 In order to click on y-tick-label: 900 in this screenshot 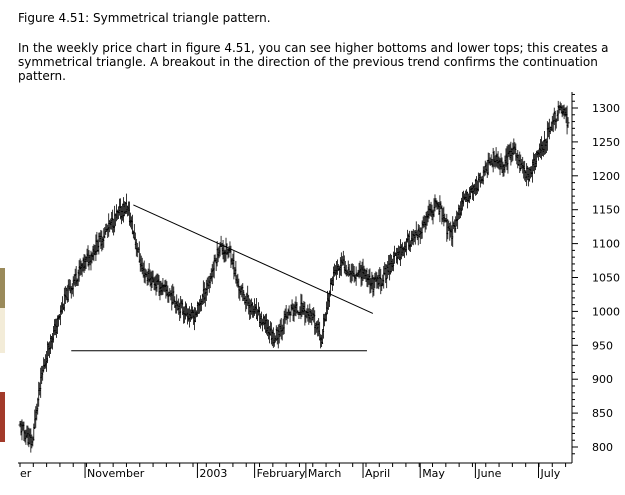, I will do `click(602, 379)`.